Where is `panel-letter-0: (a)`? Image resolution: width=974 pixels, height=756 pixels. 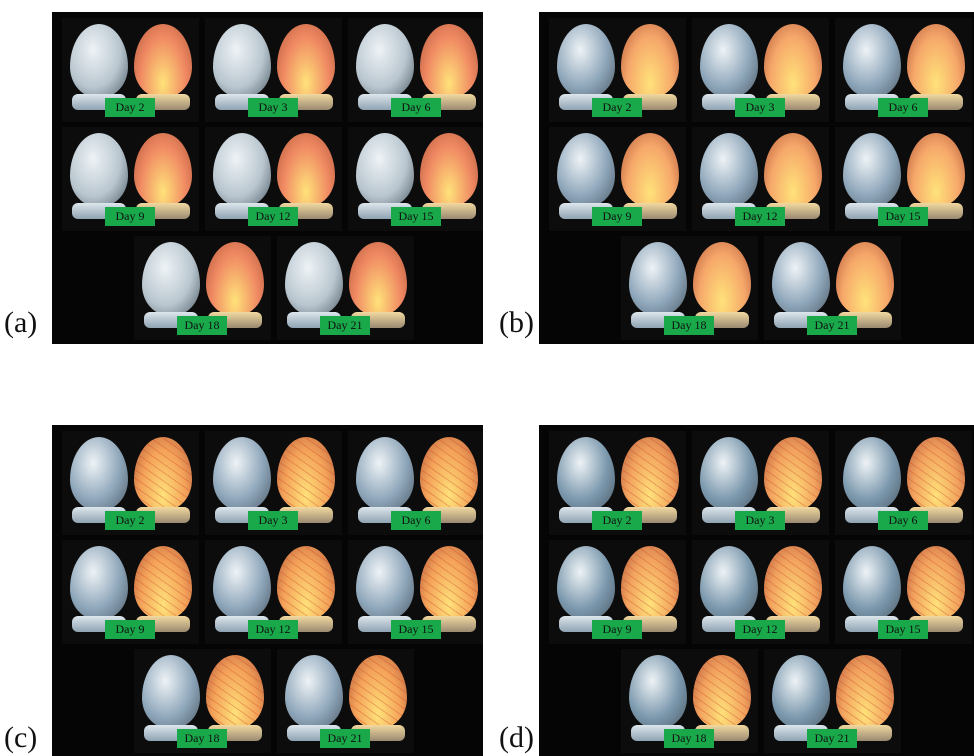 panel-letter-0: (a) is located at coordinates (21, 322).